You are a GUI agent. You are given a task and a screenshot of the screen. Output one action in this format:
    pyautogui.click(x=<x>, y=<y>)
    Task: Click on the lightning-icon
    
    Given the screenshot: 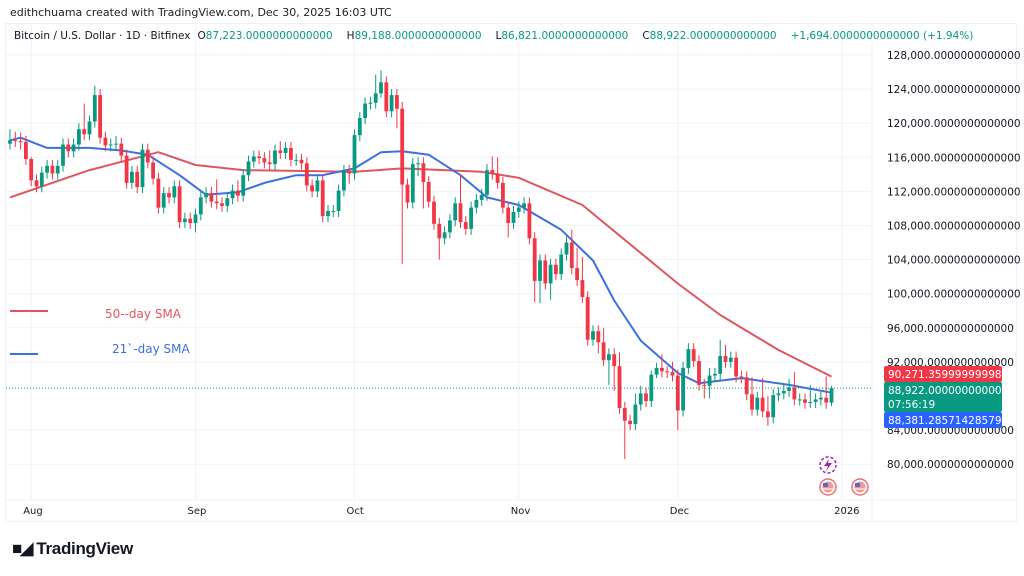 What is the action you would take?
    pyautogui.click(x=828, y=465)
    